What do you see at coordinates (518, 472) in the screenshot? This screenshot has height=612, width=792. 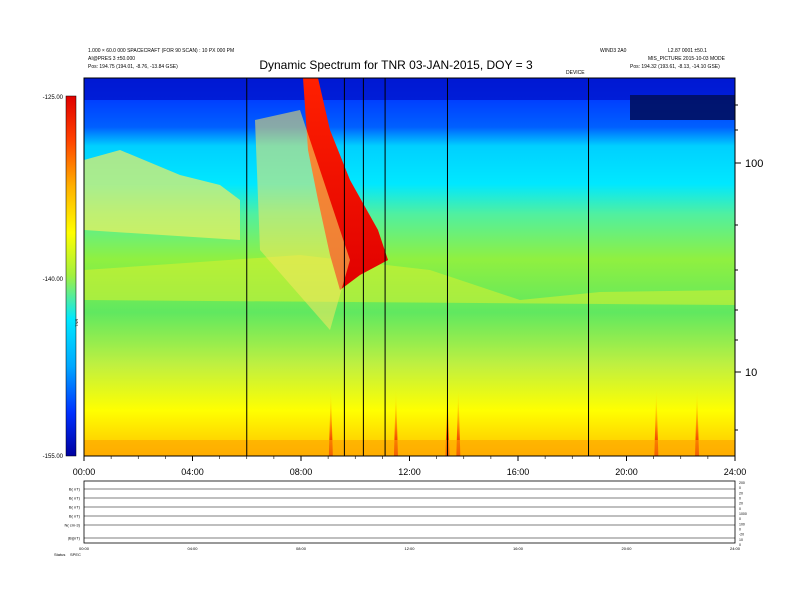 I see `x-tick-label: 16:00` at bounding box center [518, 472].